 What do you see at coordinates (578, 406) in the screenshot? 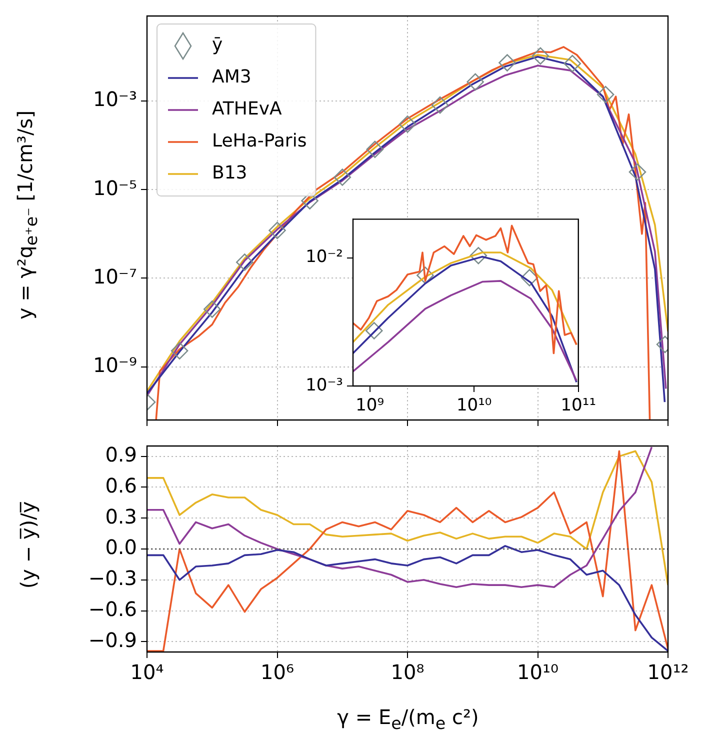
I see `x-tick-label: 10¹¹` at bounding box center [578, 406].